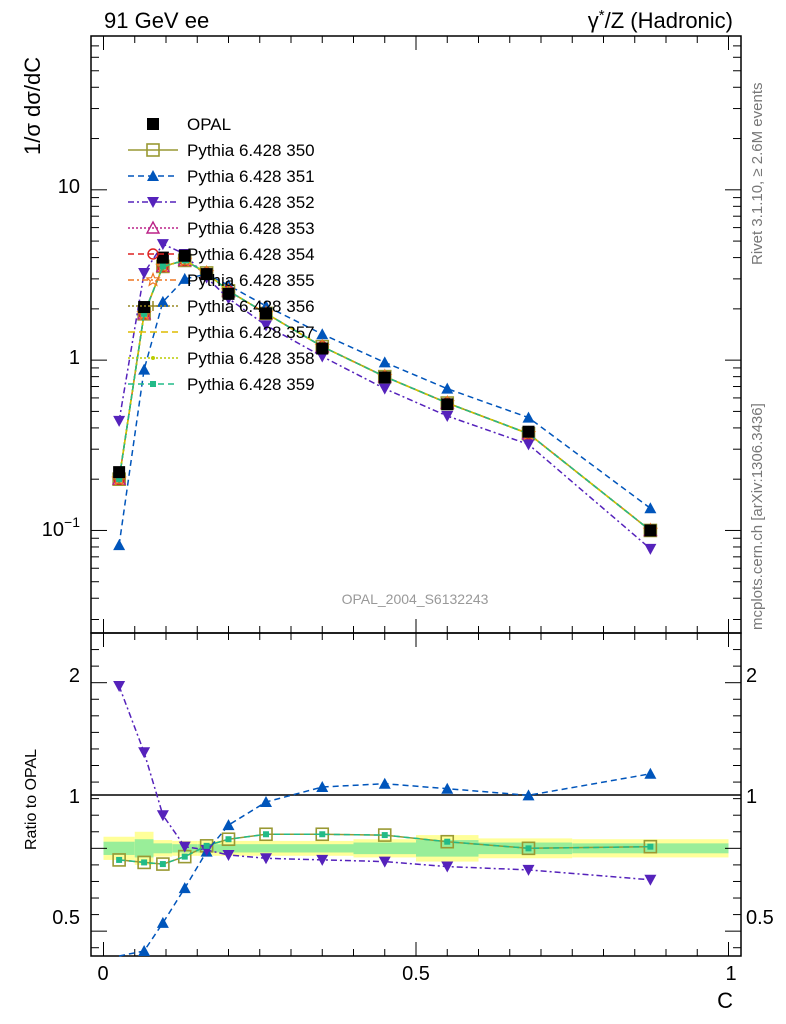 The width and height of the screenshot is (786, 1024). I want to click on legend-item-pythia-6-428-350: Pythia 6.428 350, so click(221, 150).